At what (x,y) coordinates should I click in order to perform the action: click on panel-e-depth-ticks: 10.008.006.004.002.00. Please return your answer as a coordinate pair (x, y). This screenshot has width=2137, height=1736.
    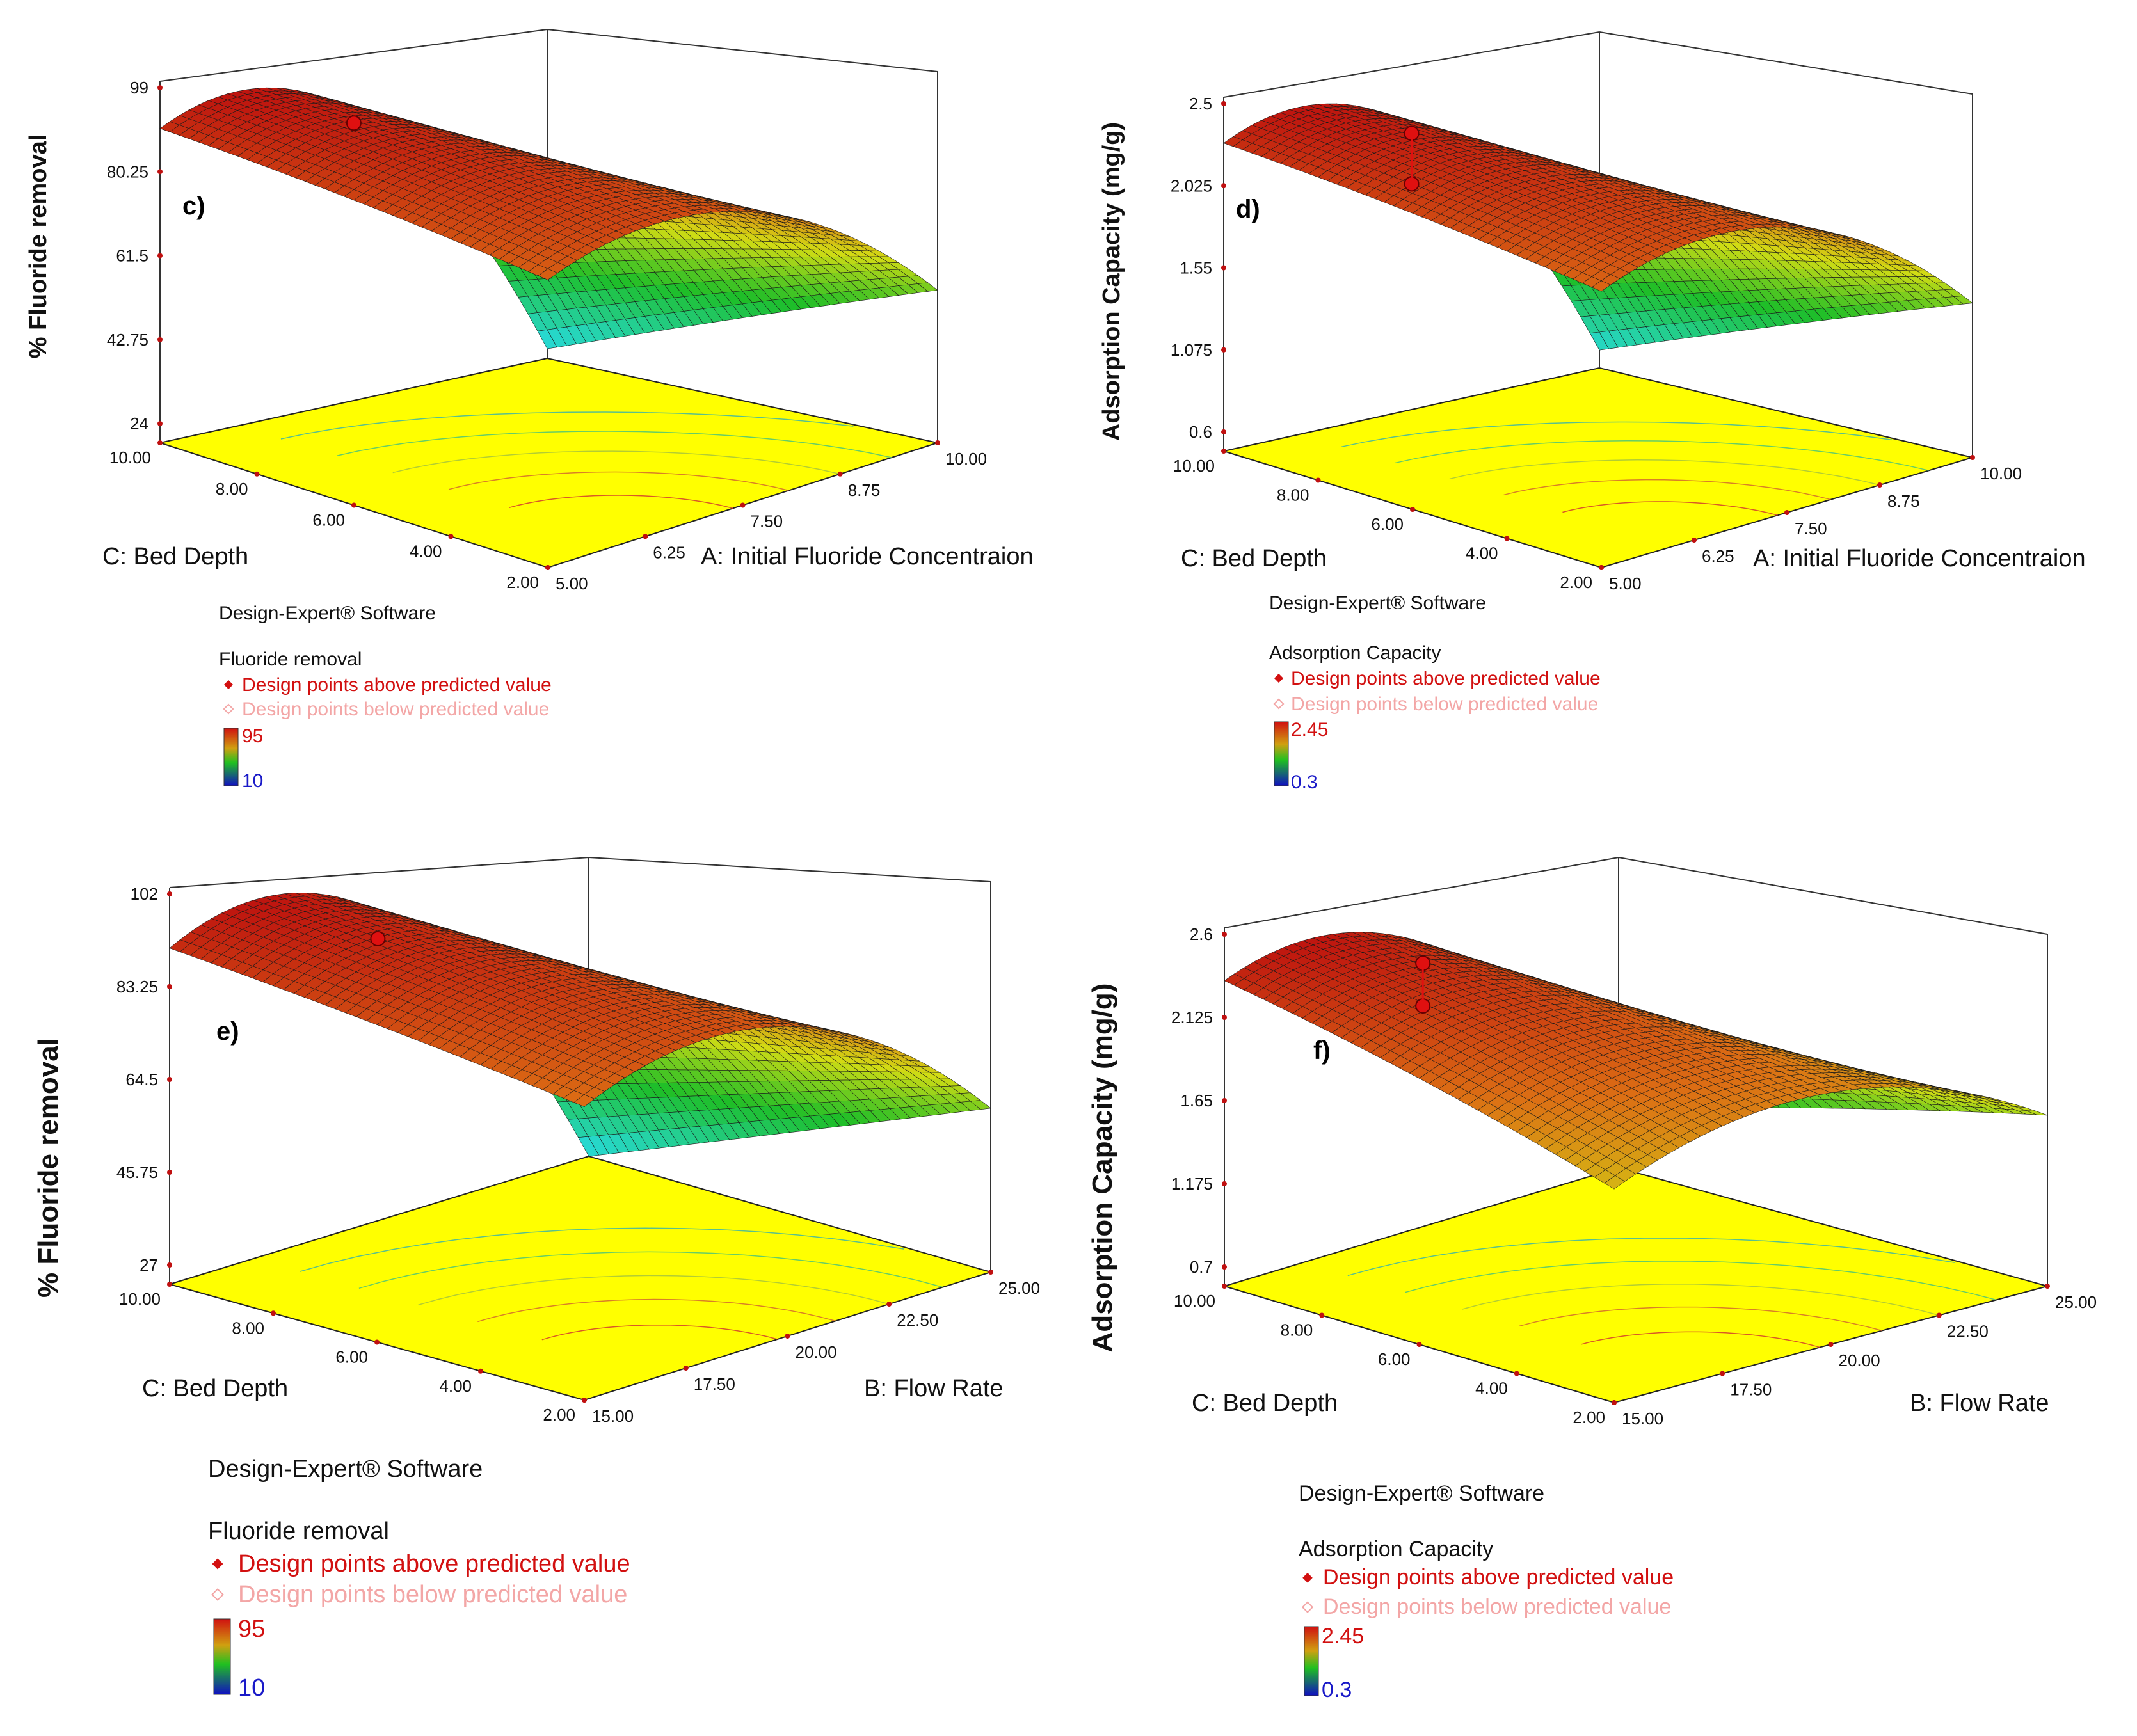
    Looking at the image, I should click on (353, 1353).